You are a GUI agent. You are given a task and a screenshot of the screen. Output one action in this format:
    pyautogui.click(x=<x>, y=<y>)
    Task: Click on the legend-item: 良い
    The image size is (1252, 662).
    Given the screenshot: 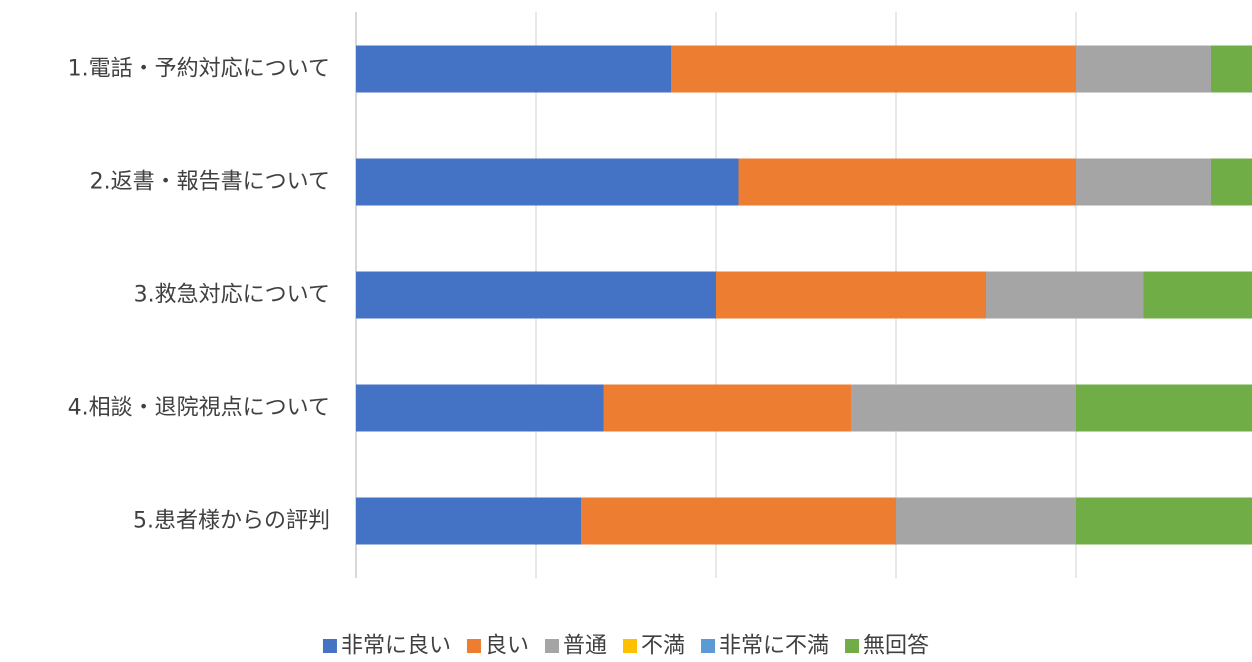 What is the action you would take?
    pyautogui.click(x=497, y=646)
    